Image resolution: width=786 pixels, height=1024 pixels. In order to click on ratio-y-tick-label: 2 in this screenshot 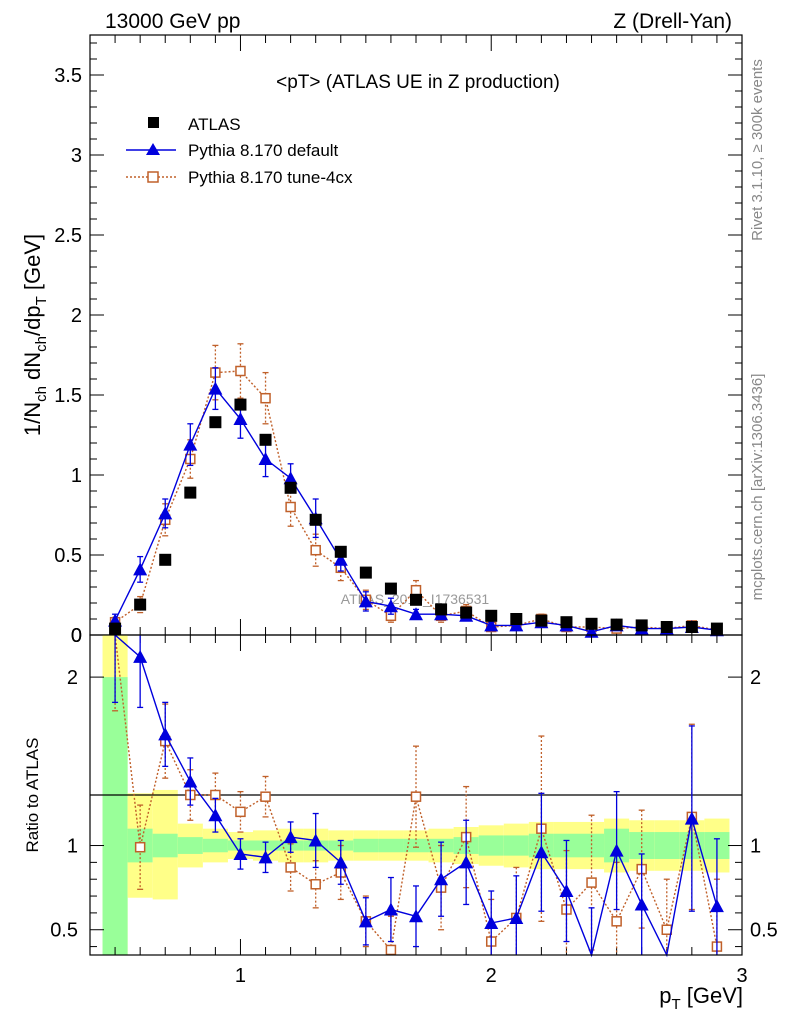, I will do `click(72, 678)`.